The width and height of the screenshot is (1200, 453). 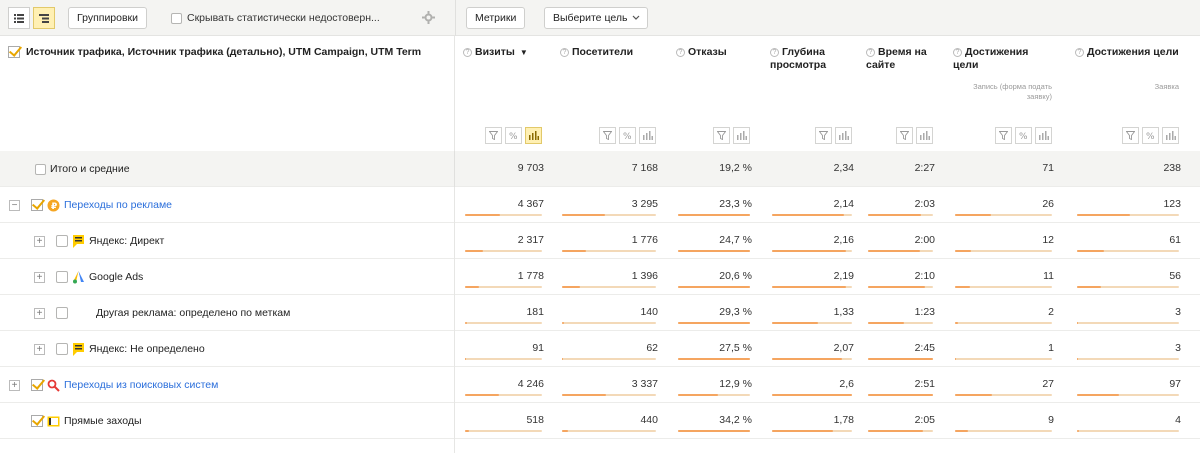 What do you see at coordinates (141, 385) in the screenshot?
I see `row-link: Переходы из поисковых систем` at bounding box center [141, 385].